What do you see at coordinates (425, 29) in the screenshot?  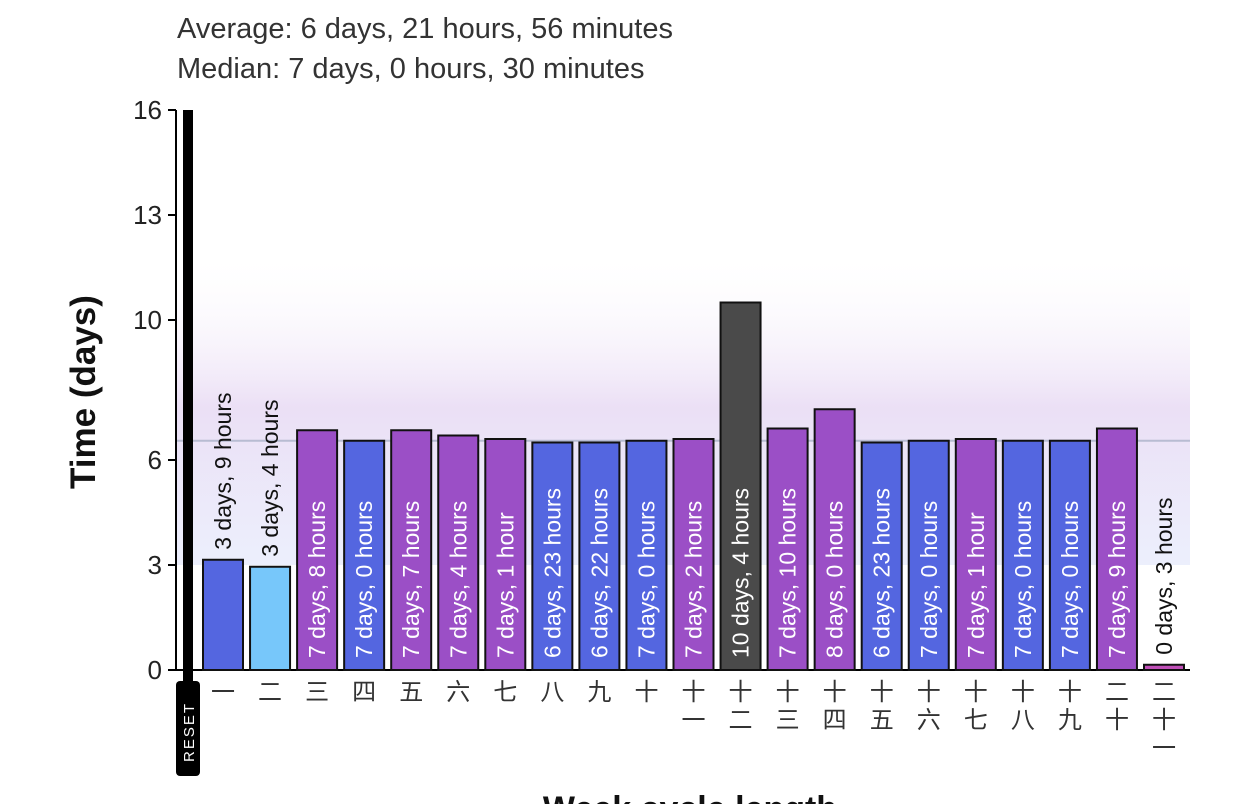 I see `average-text: Average: 6 days, 21 hours, 56 minutes` at bounding box center [425, 29].